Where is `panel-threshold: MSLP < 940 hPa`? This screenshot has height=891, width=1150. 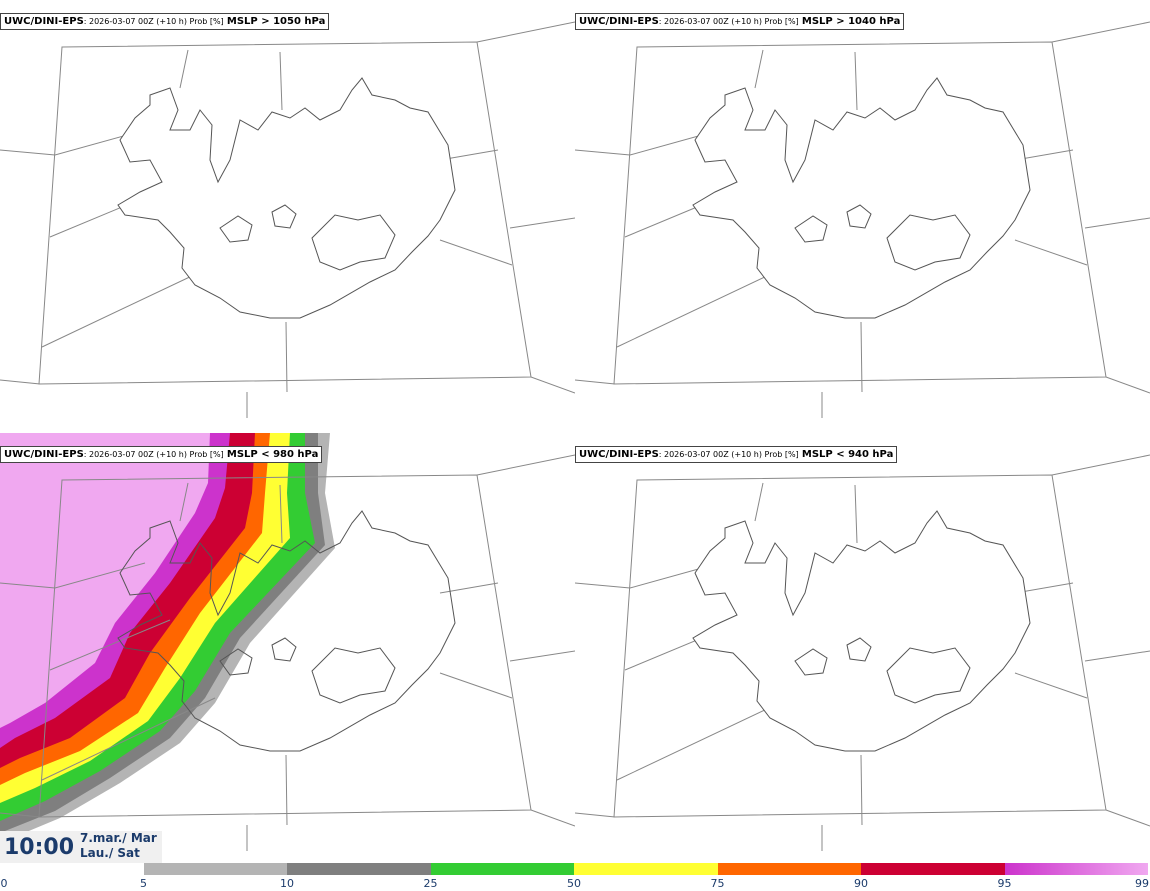
panel-threshold: MSLP < 940 hPa is located at coordinates (847, 454).